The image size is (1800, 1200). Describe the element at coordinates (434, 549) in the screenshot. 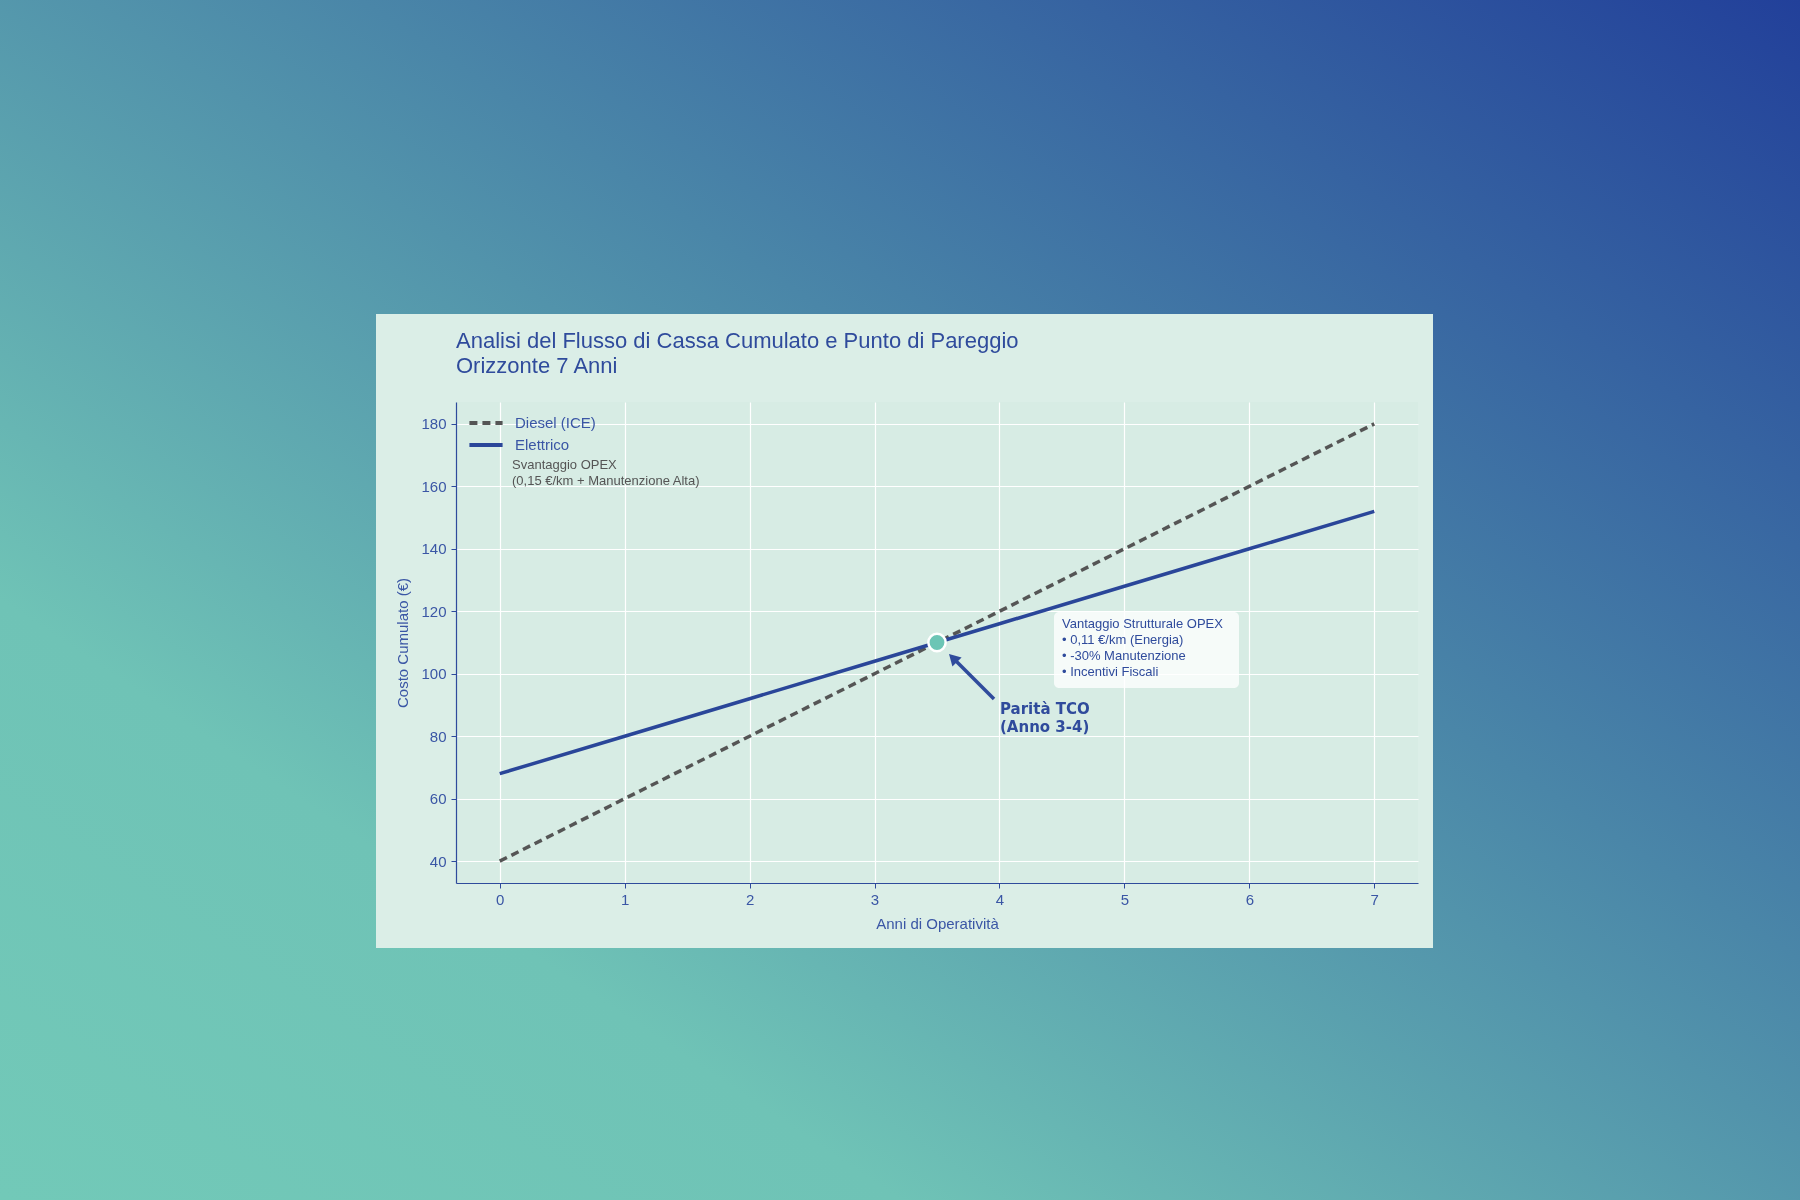

I see `y-tick-label: 140` at that location.